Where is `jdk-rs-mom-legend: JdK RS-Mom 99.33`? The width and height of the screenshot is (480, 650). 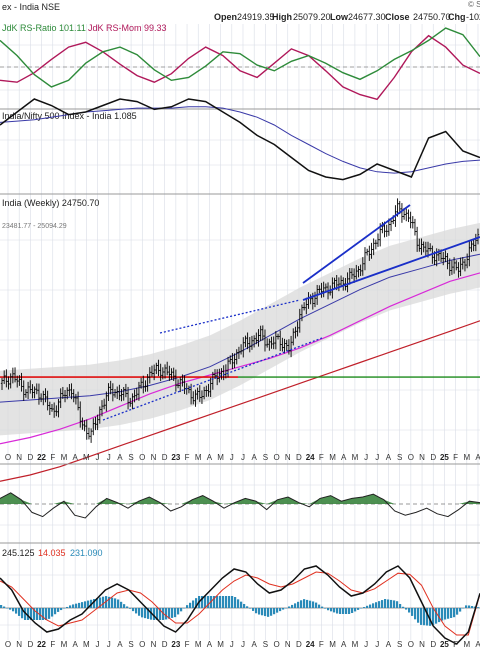 jdk-rs-mom-legend: JdK RS-Mom 99.33 is located at coordinates (127, 28).